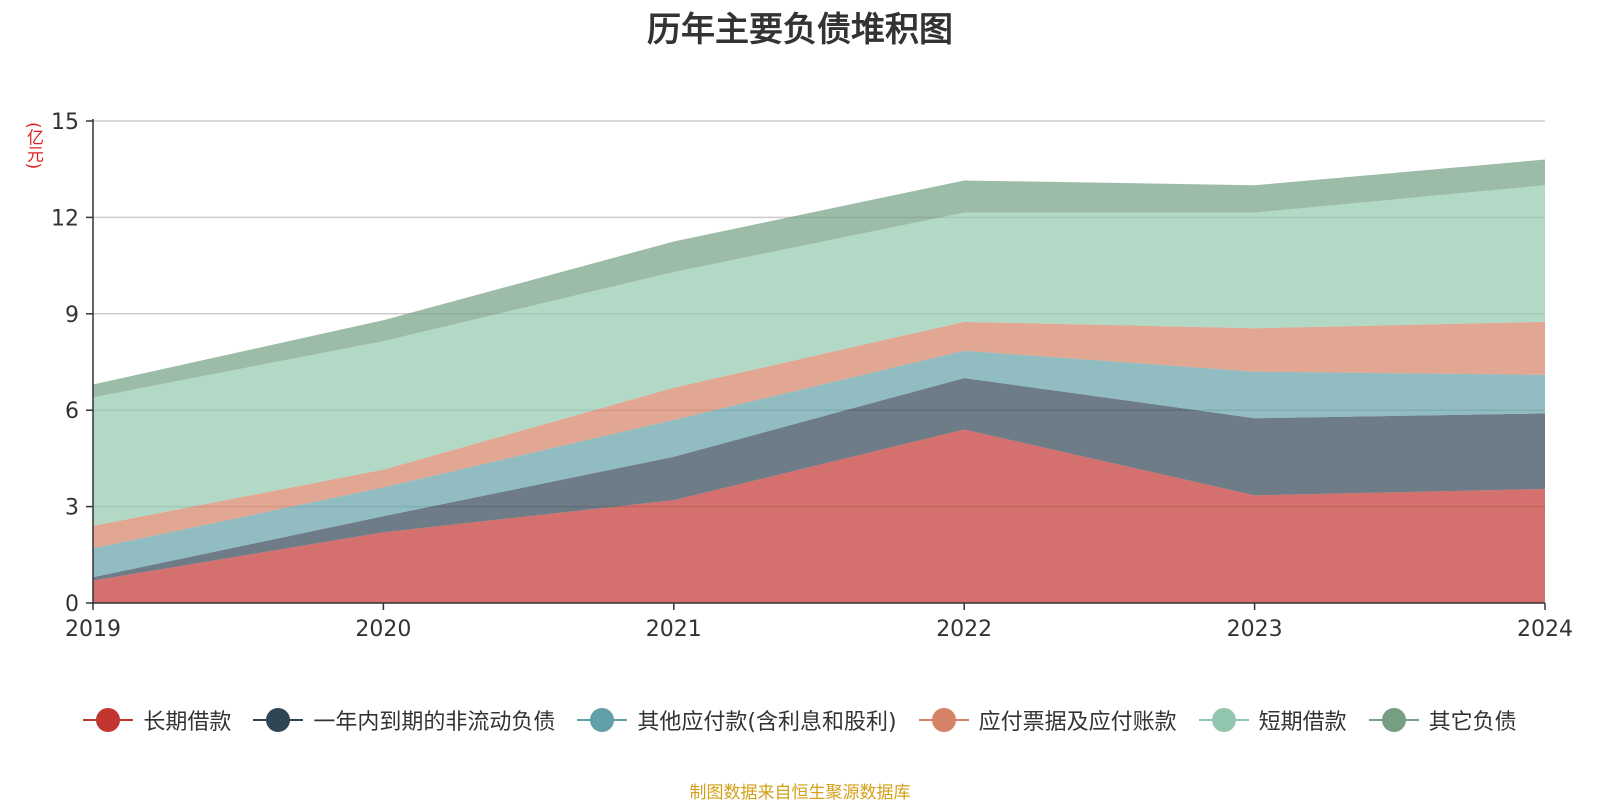  Describe the element at coordinates (187, 722) in the screenshot. I see `legend-label: 长期借款` at that location.